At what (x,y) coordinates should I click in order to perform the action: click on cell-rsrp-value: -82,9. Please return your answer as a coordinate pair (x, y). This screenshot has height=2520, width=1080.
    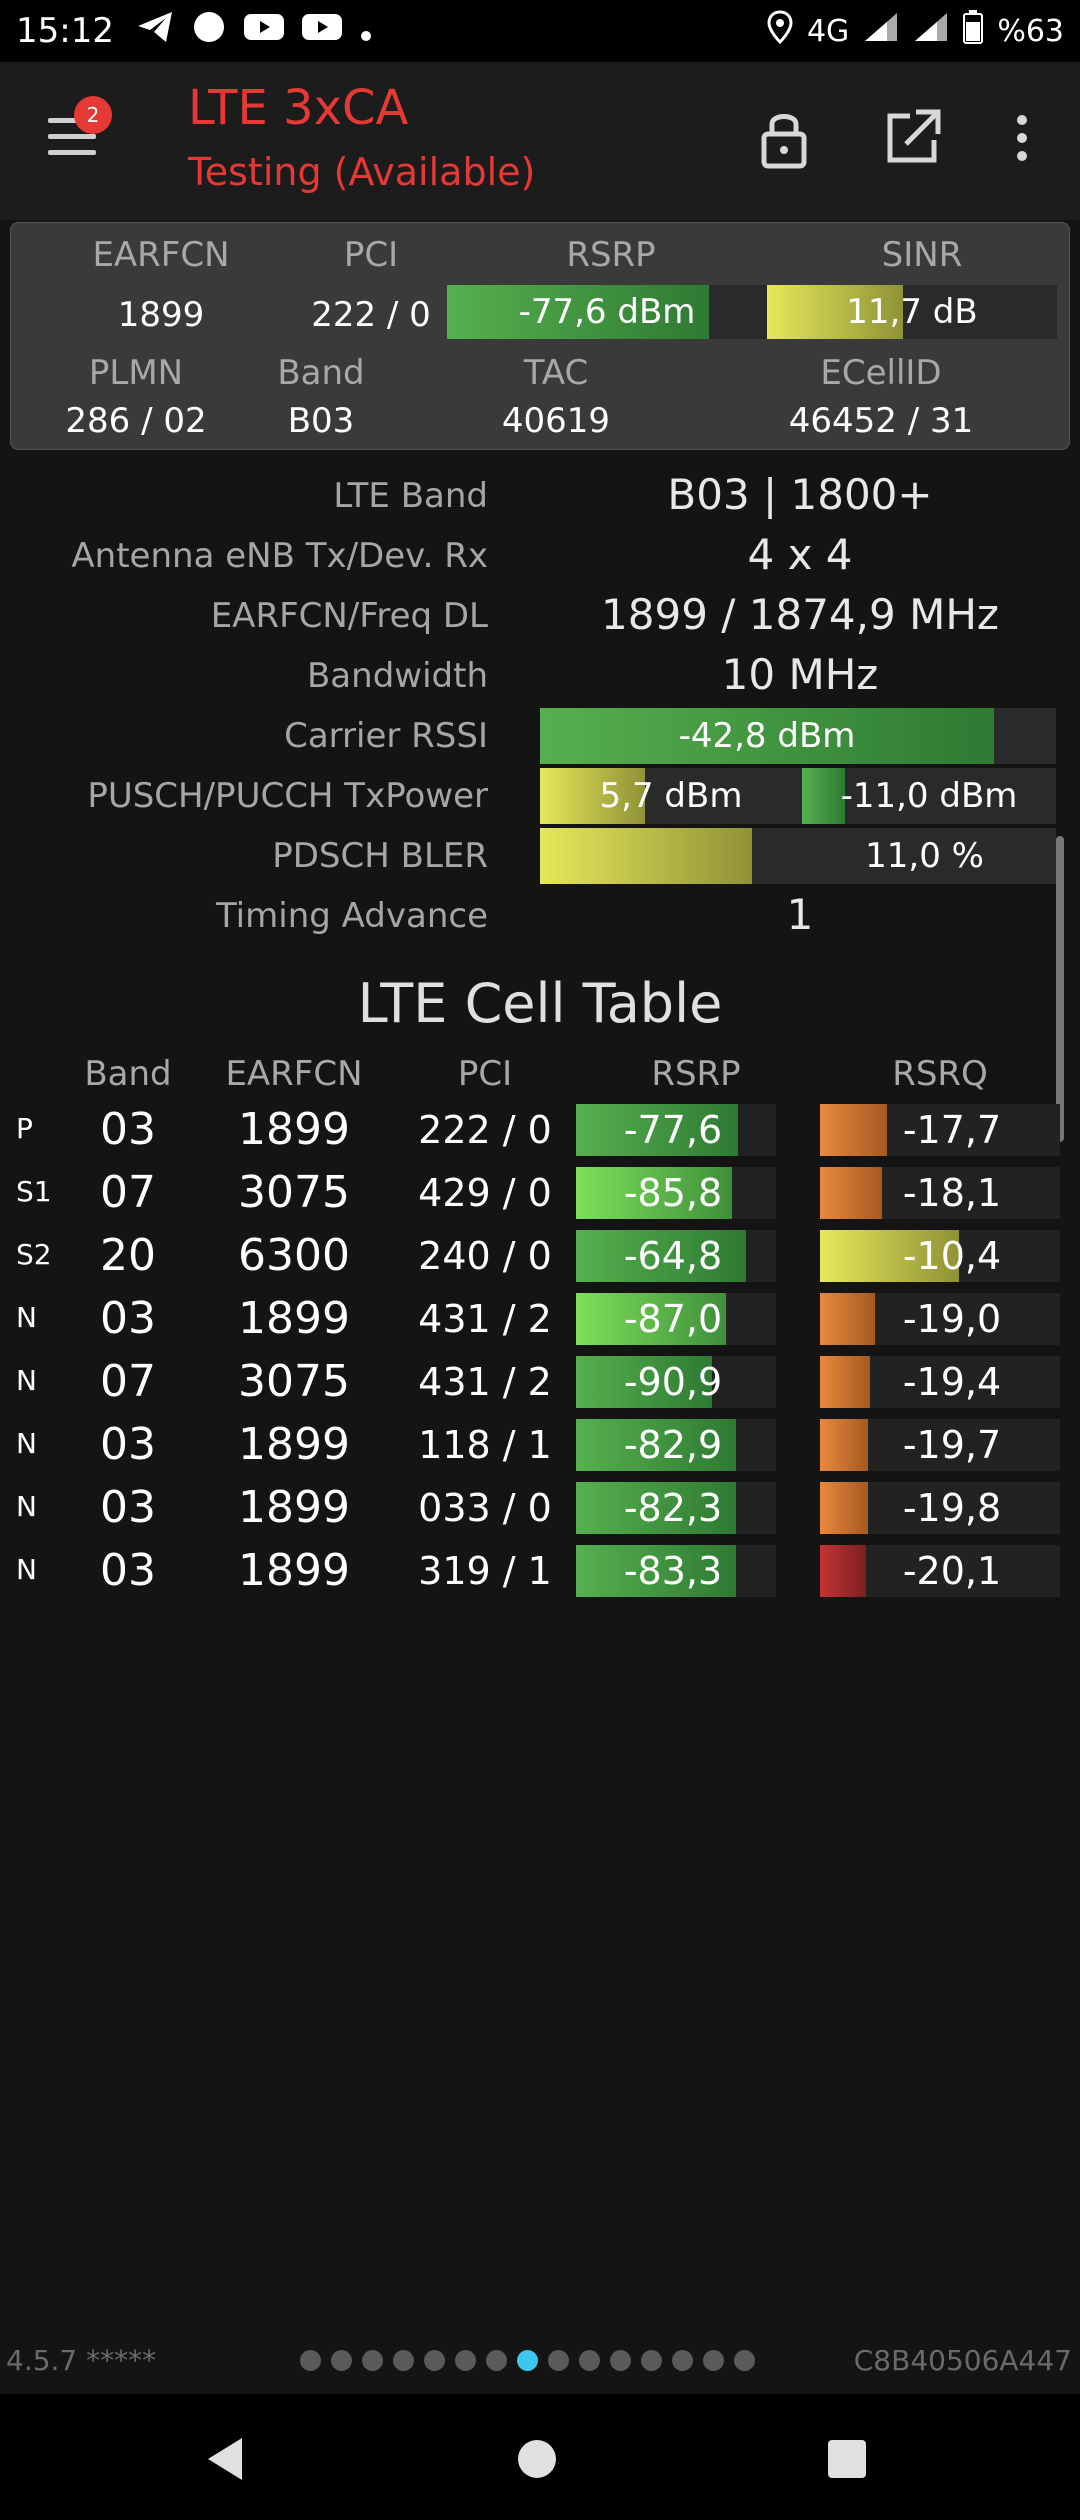
    Looking at the image, I should click on (673, 1445).